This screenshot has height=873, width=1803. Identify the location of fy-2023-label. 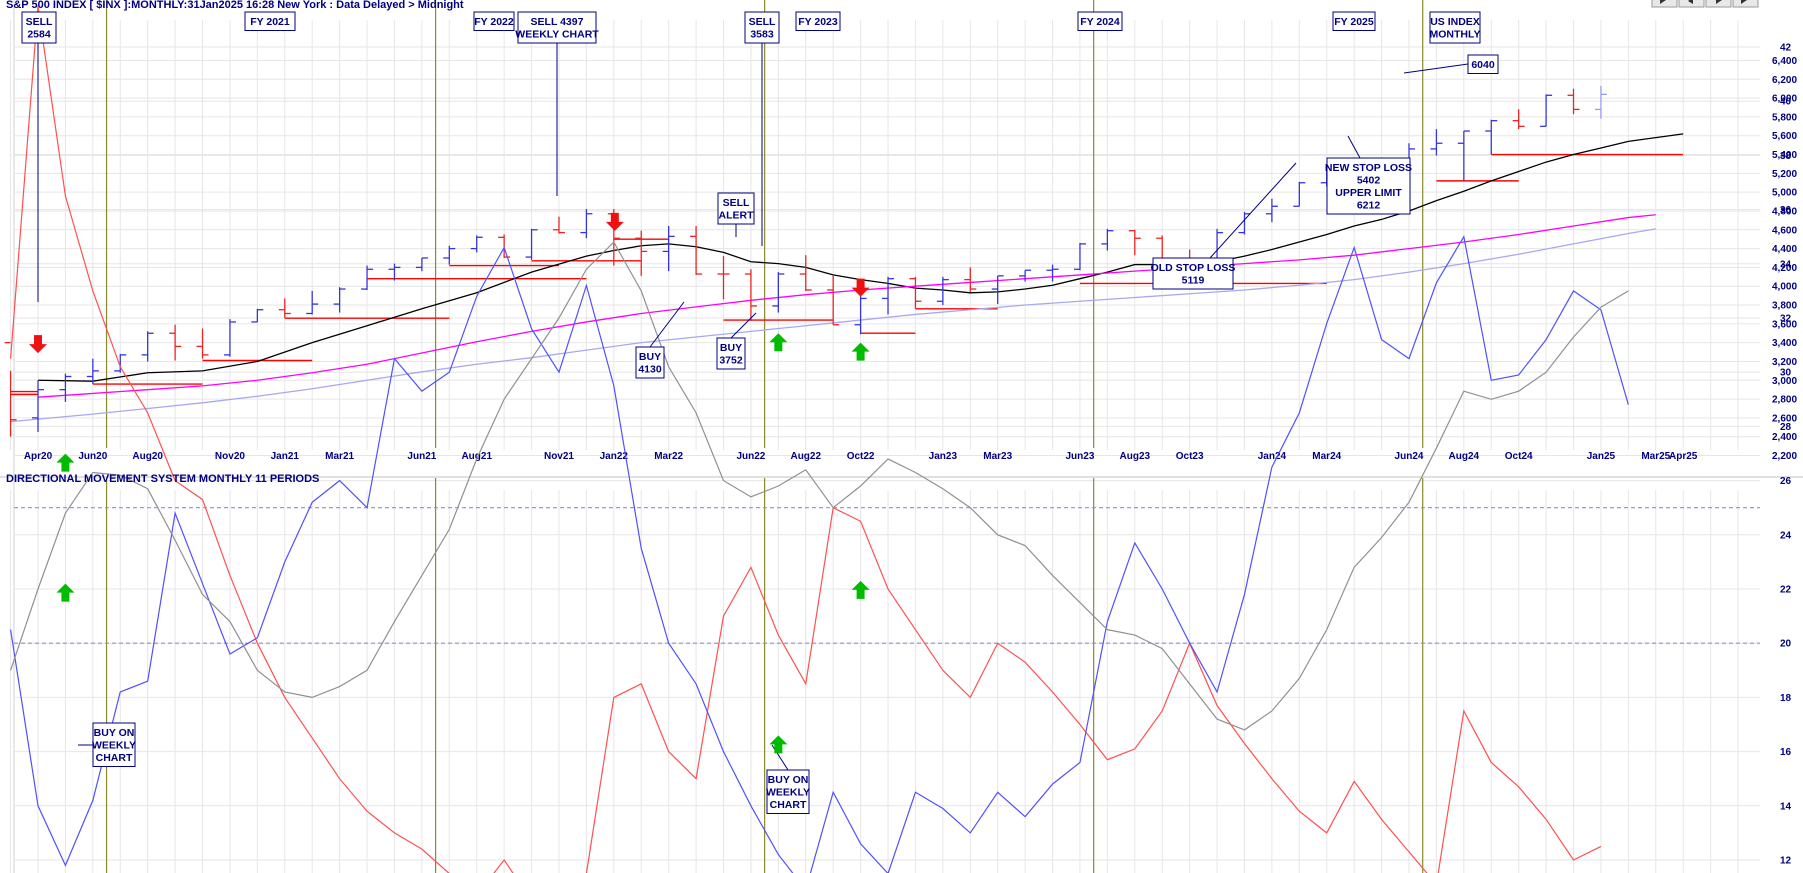
(818, 21).